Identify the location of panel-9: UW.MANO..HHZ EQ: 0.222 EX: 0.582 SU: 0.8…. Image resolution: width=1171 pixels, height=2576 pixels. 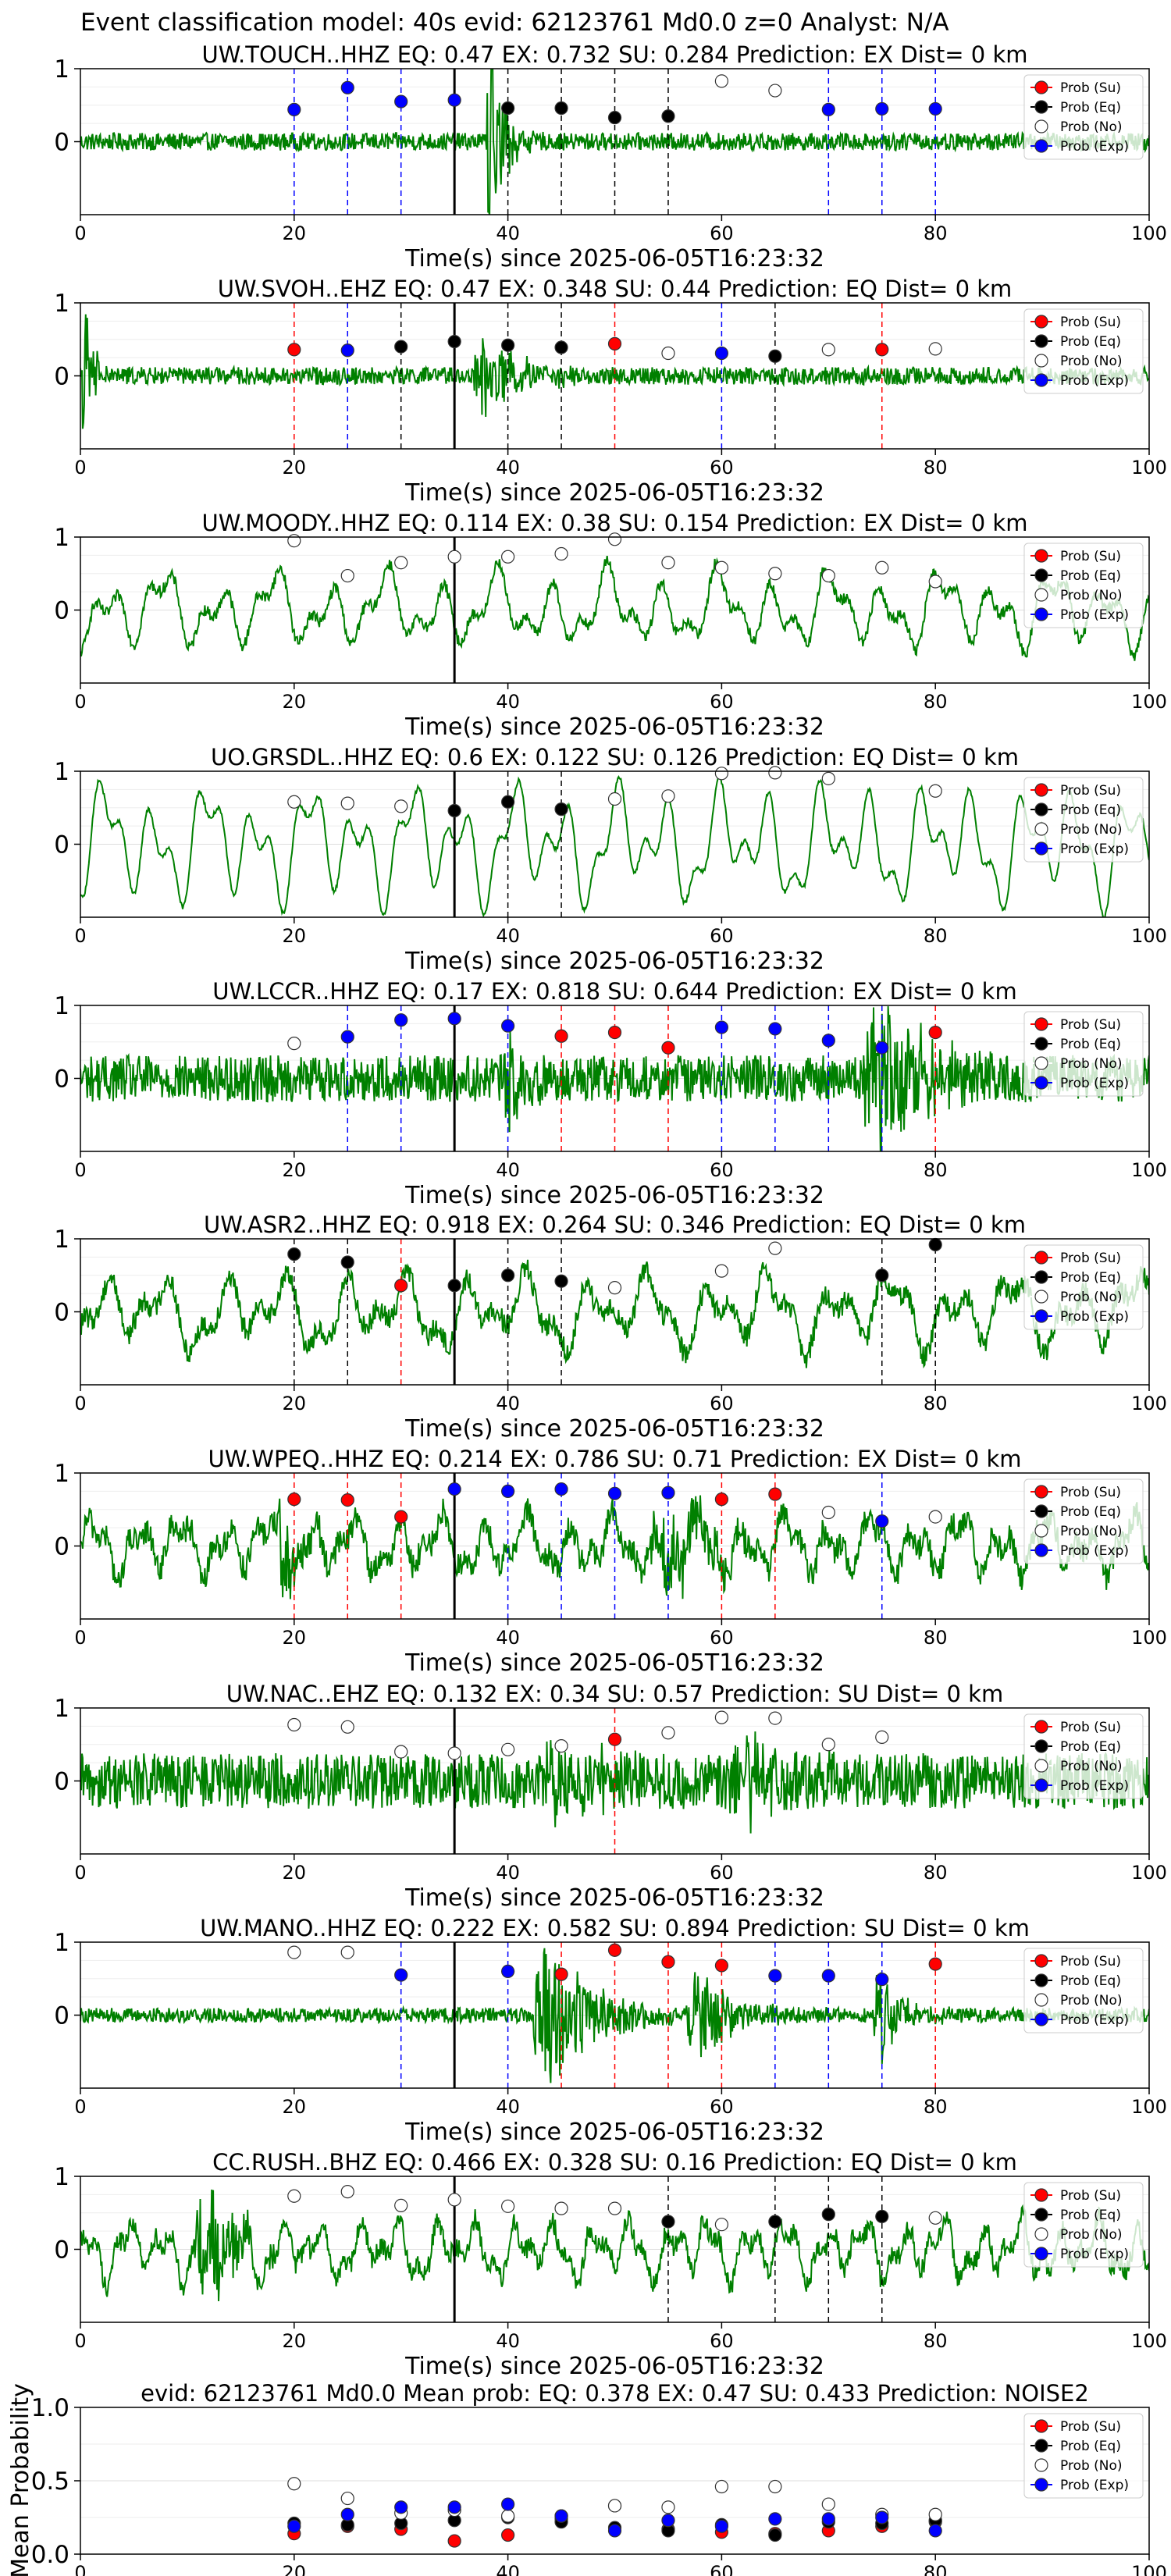
(610, 2030).